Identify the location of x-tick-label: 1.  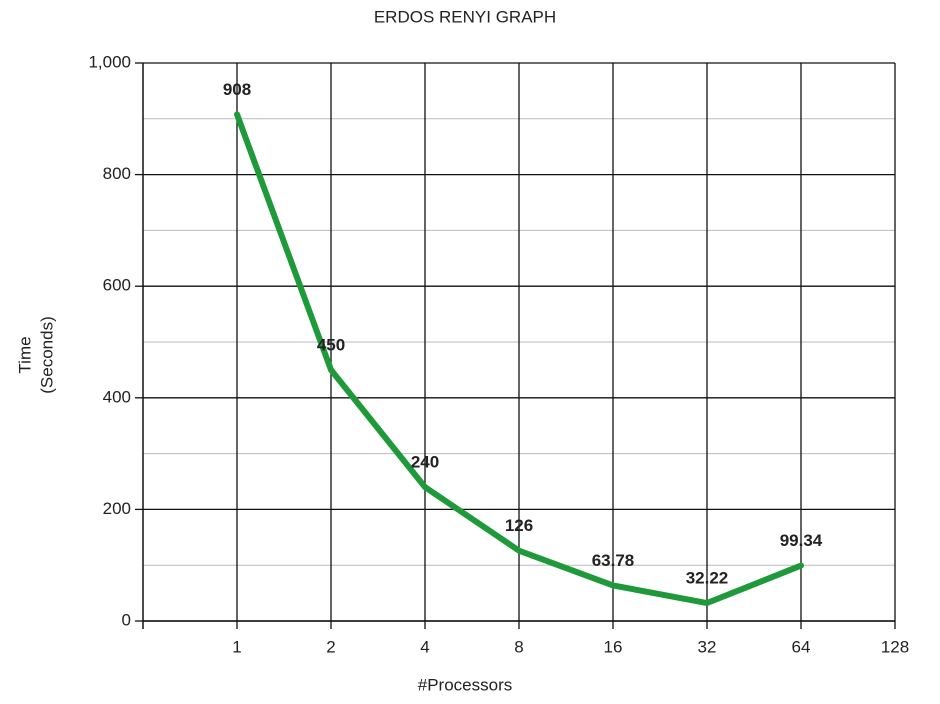
(236, 646).